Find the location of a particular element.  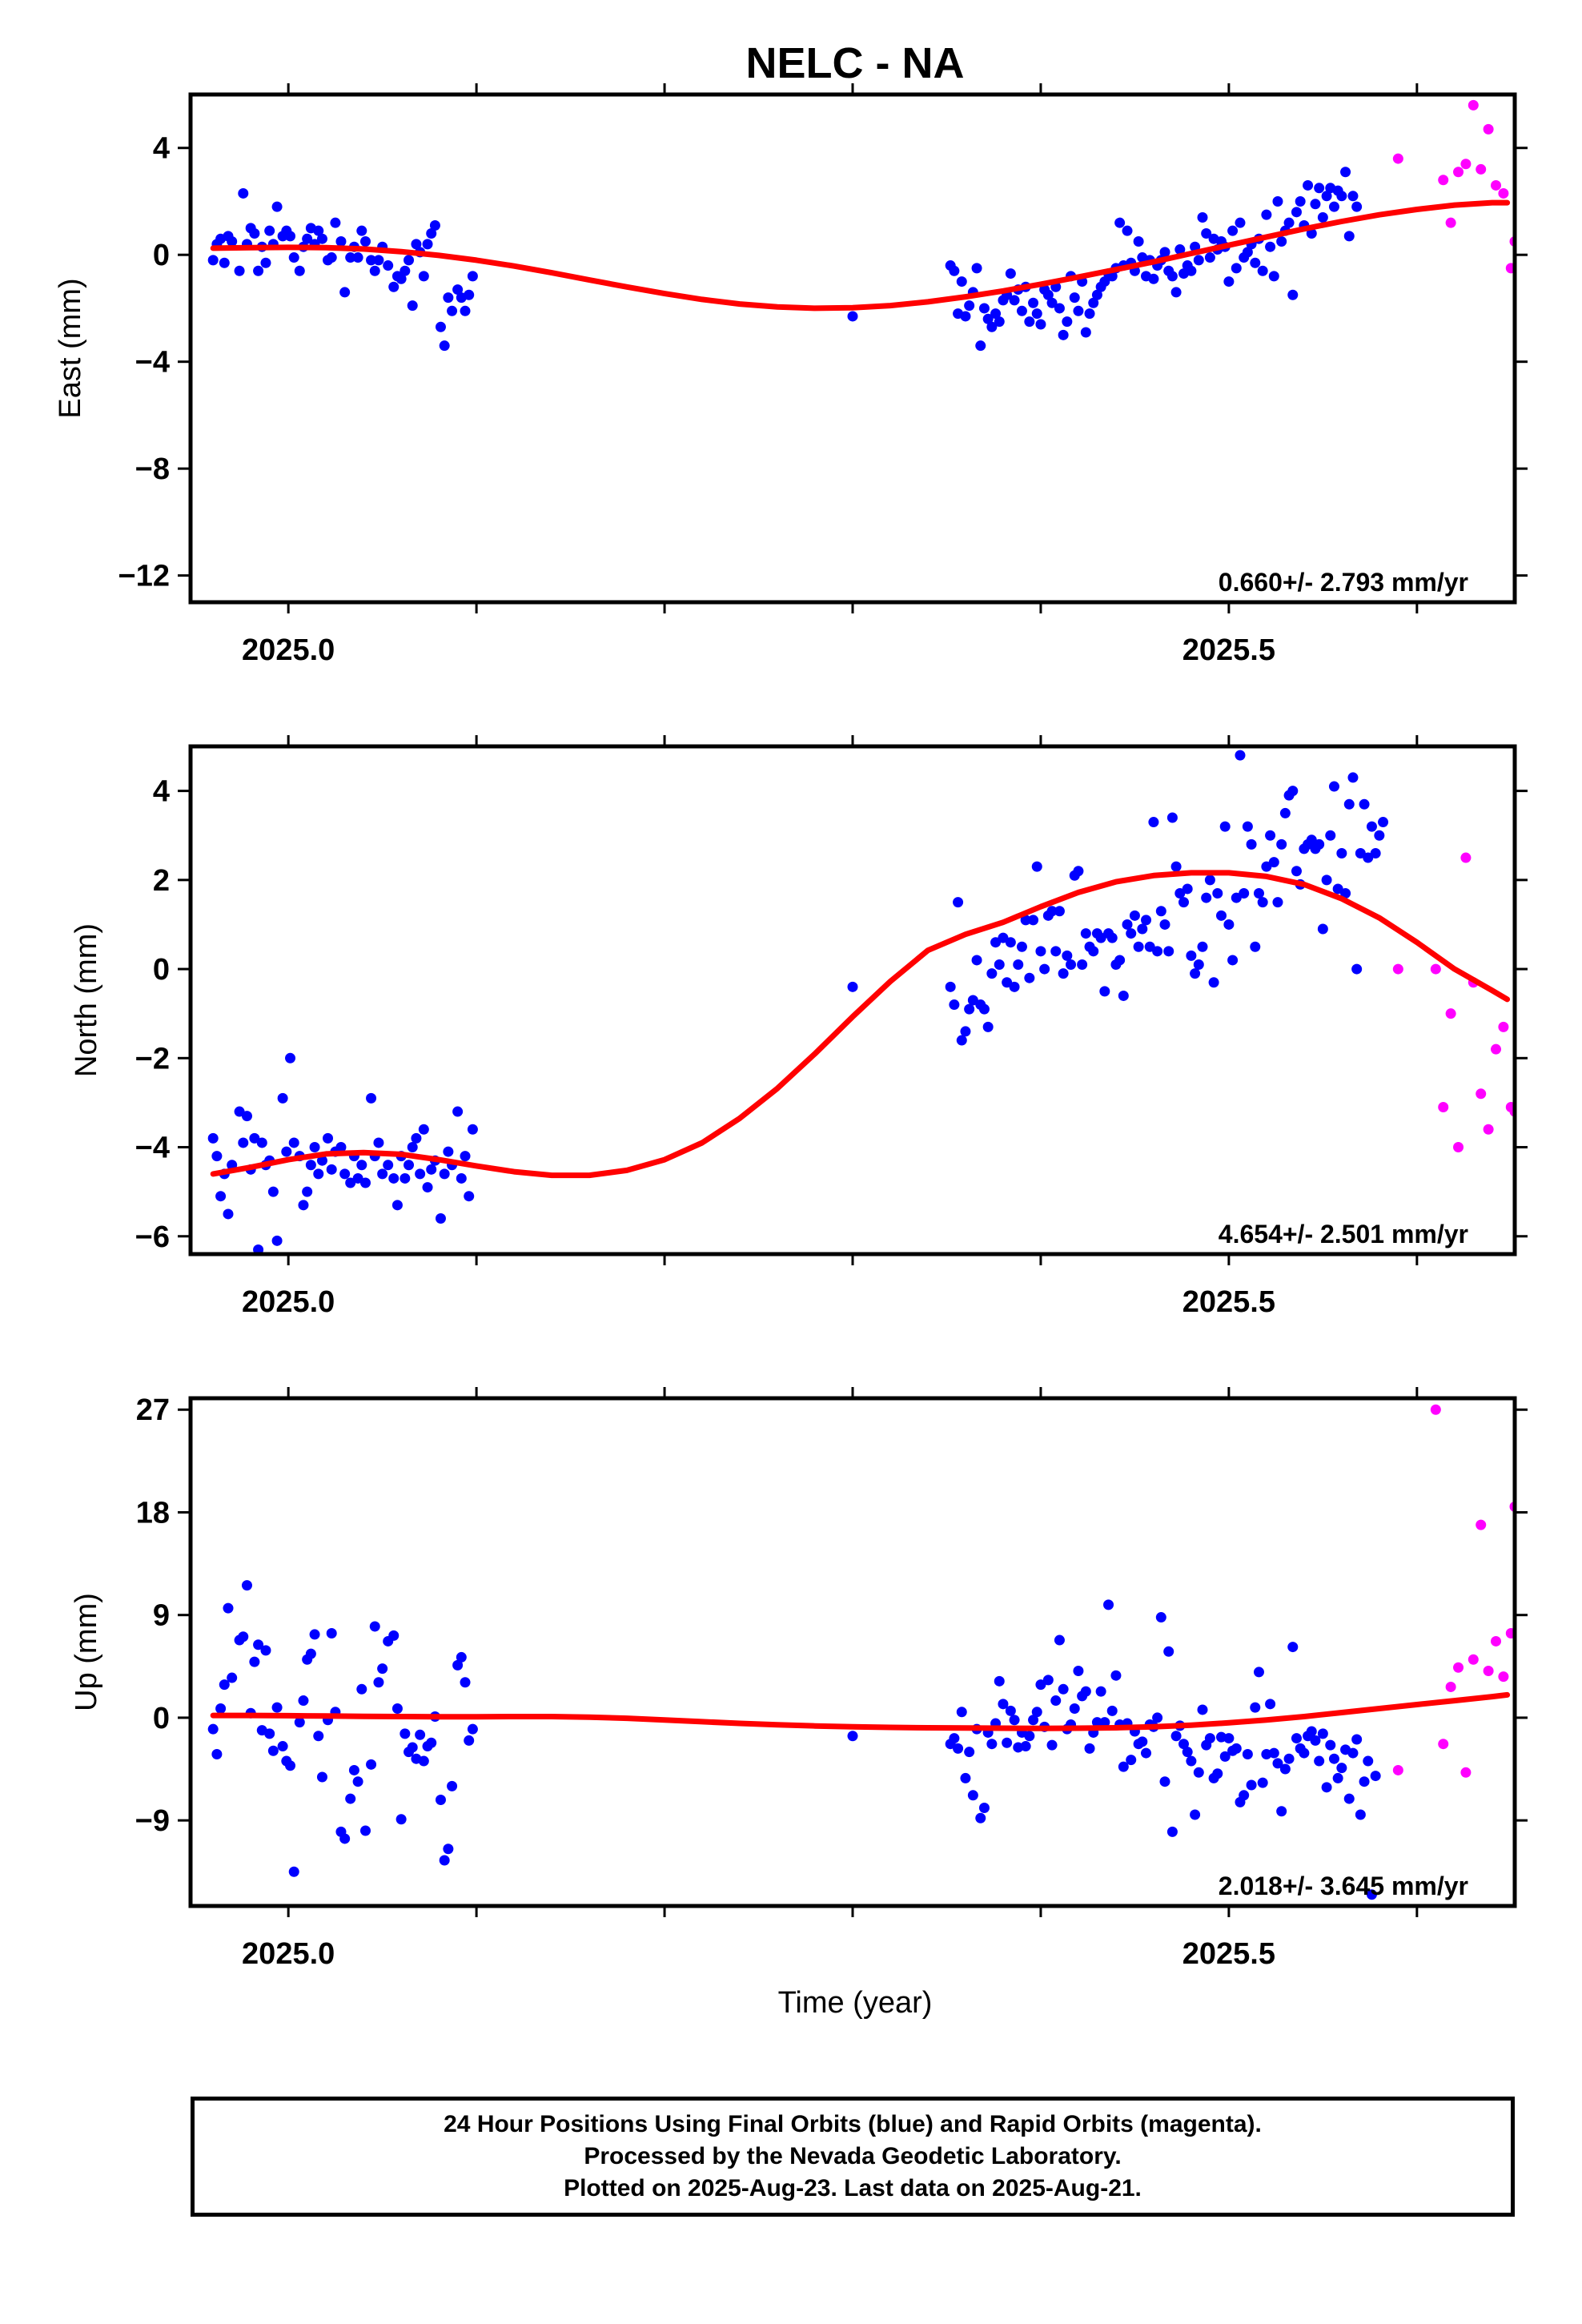

north-rapid-point is located at coordinates (1443, 1106).